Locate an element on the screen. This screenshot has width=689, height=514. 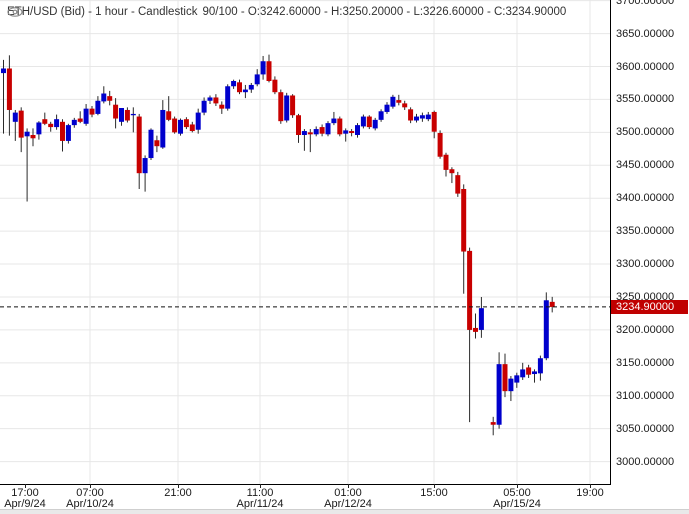
time-axis-time-label: 07:00 is located at coordinates (90, 493).